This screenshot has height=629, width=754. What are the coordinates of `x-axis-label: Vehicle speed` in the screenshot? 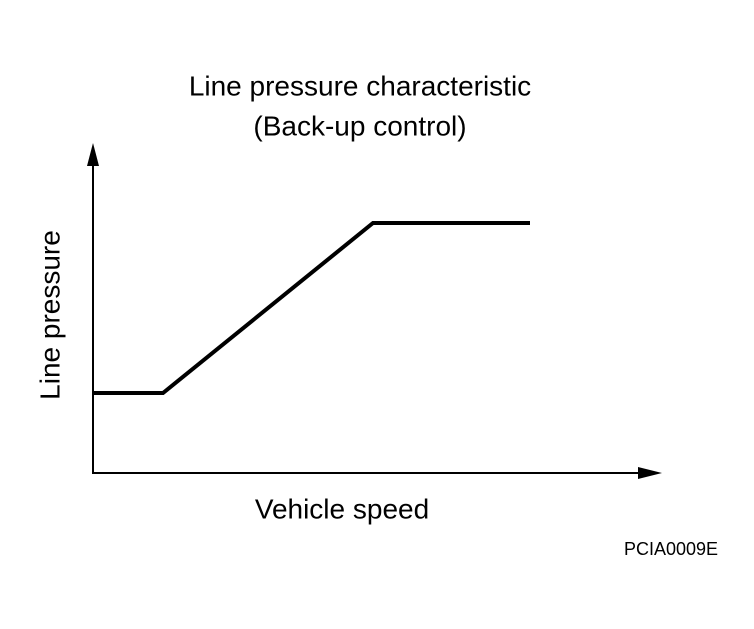 It's located at (342, 508).